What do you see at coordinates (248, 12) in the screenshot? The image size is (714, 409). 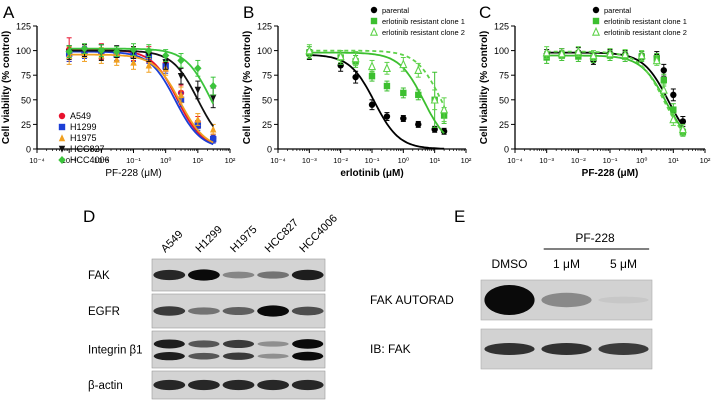 I see `panel-letter-b: B` at bounding box center [248, 12].